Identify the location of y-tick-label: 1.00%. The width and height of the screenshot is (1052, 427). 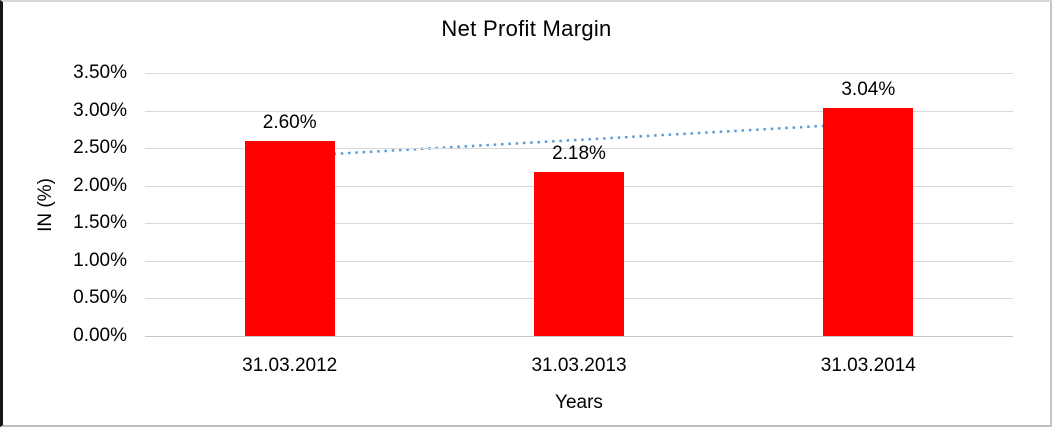
(100, 260).